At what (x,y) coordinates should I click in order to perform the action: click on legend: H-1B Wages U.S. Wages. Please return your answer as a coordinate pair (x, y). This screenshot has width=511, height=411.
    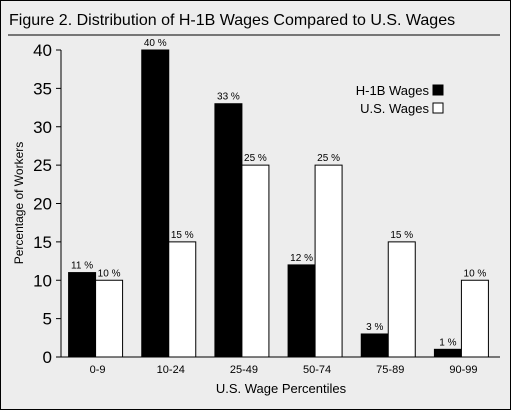
    Looking at the image, I should click on (400, 99).